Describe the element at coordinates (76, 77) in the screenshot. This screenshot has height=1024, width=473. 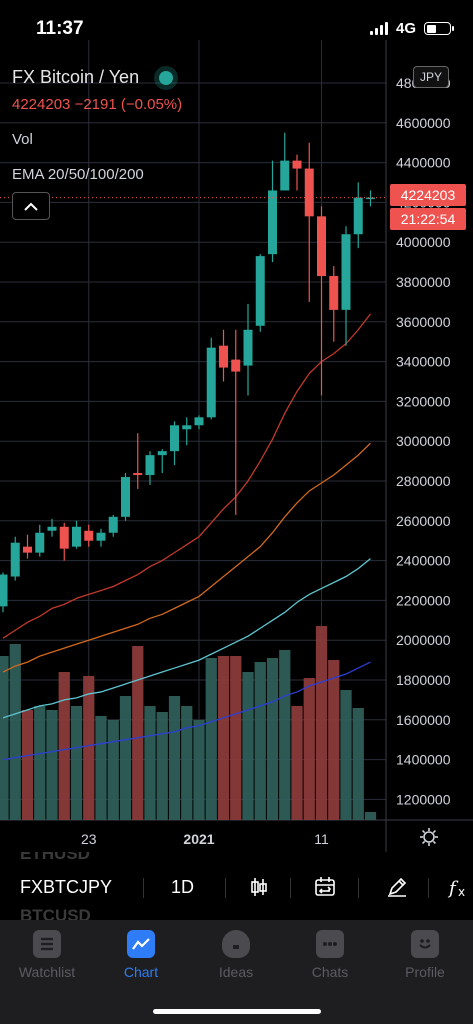
I see `symbol-title-text: FX Bitcoin / Yen` at that location.